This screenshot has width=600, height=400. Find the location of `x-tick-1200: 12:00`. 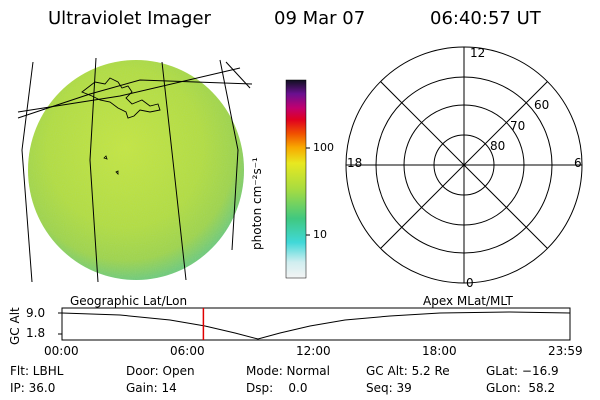

x-tick-1200: 12:00 is located at coordinates (313, 351).